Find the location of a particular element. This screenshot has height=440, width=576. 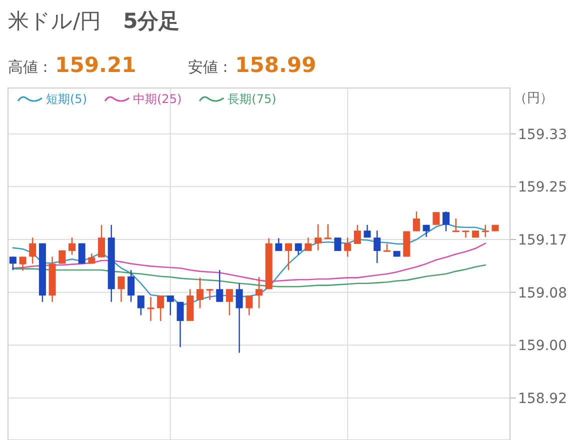

y-tick-label: 159.25 is located at coordinates (542, 188).